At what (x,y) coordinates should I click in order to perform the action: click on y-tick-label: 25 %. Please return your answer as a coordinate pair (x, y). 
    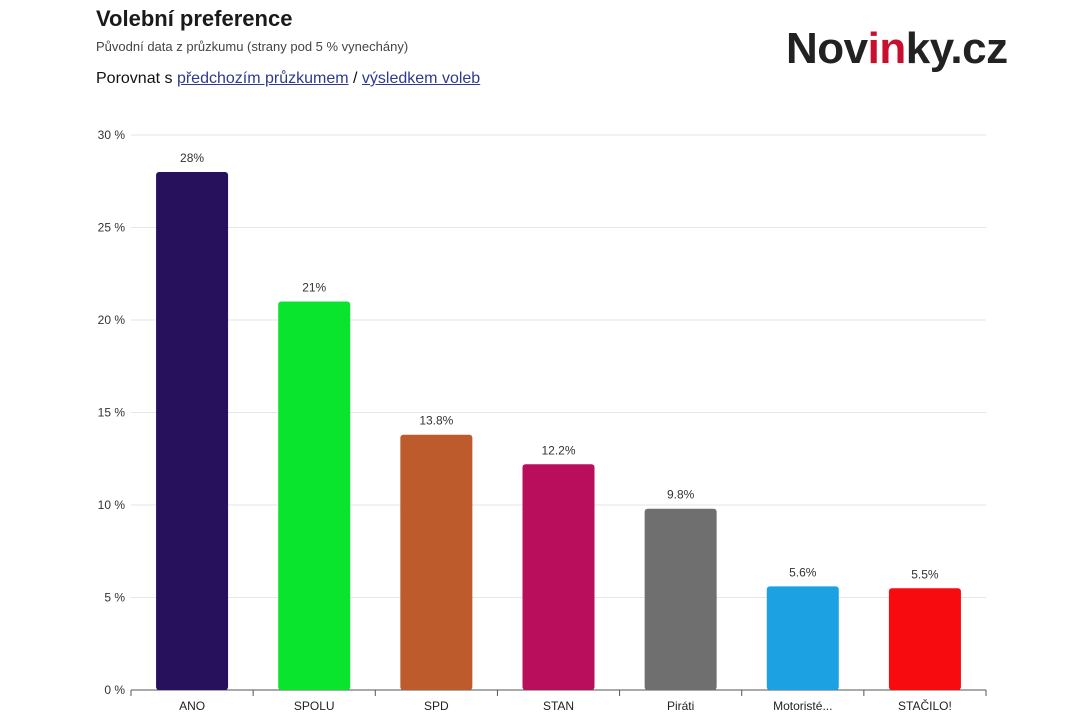
    Looking at the image, I should click on (112, 228).